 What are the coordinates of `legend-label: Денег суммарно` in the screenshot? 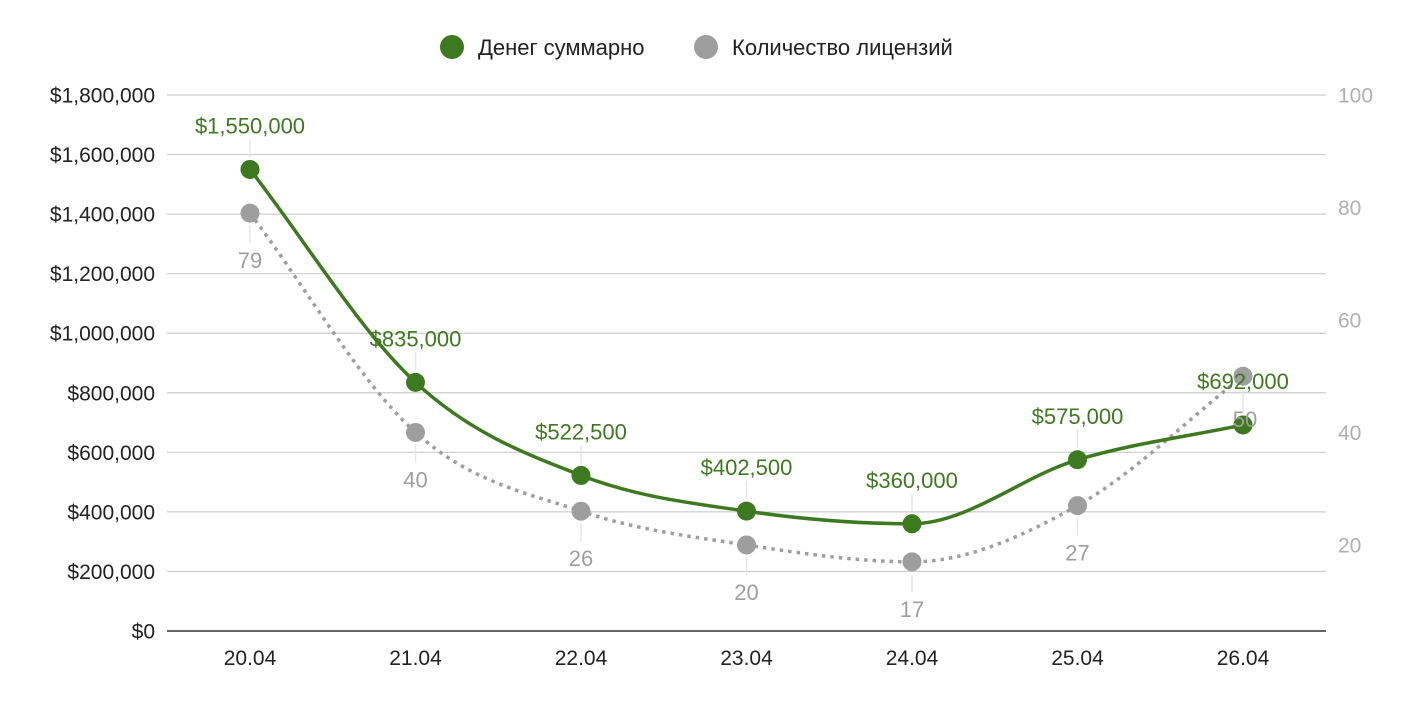 It's located at (561, 47).